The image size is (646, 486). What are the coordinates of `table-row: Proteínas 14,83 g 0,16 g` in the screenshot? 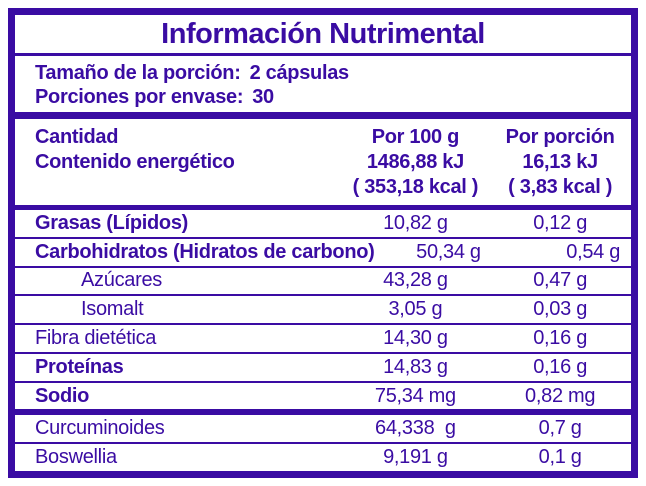 It's located at (323, 368).